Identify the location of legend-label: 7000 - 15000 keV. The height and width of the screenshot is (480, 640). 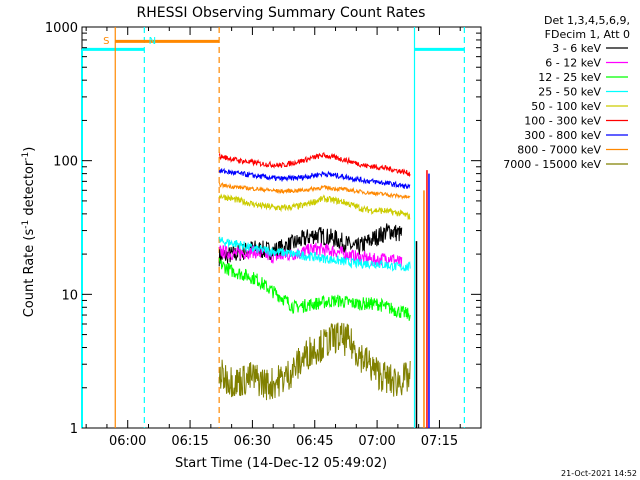
(552, 164).